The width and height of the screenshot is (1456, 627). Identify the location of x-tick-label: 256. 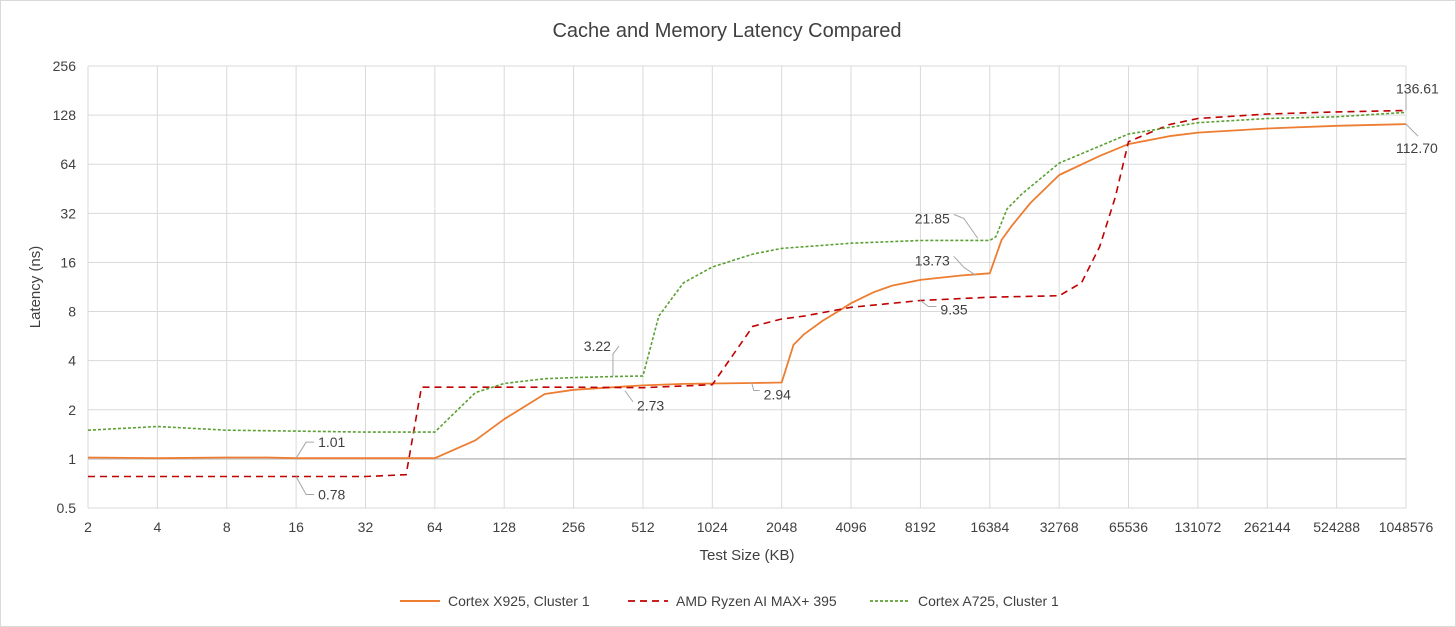
(574, 527).